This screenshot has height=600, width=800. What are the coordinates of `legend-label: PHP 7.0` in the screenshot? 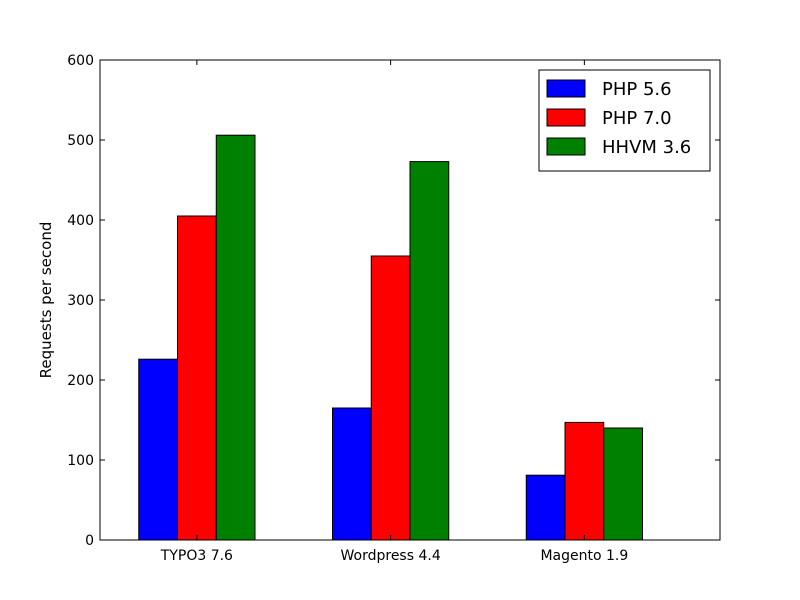 It's located at (637, 118).